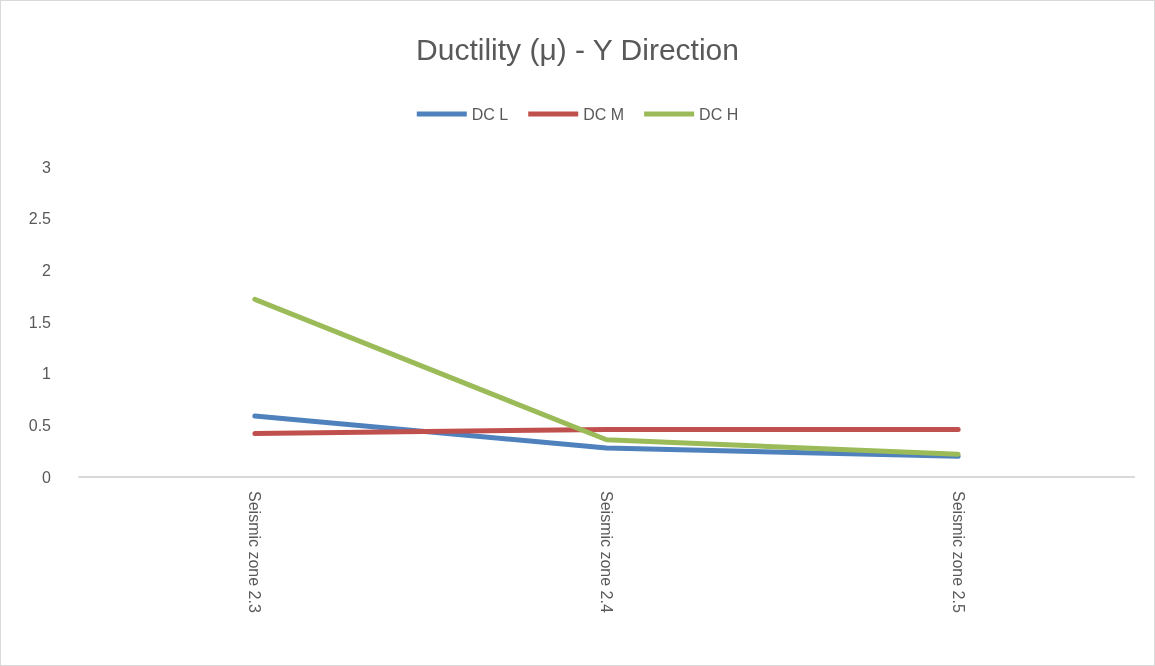 This screenshot has height=666, width=1155. I want to click on legend-label: DC M, so click(604, 114).